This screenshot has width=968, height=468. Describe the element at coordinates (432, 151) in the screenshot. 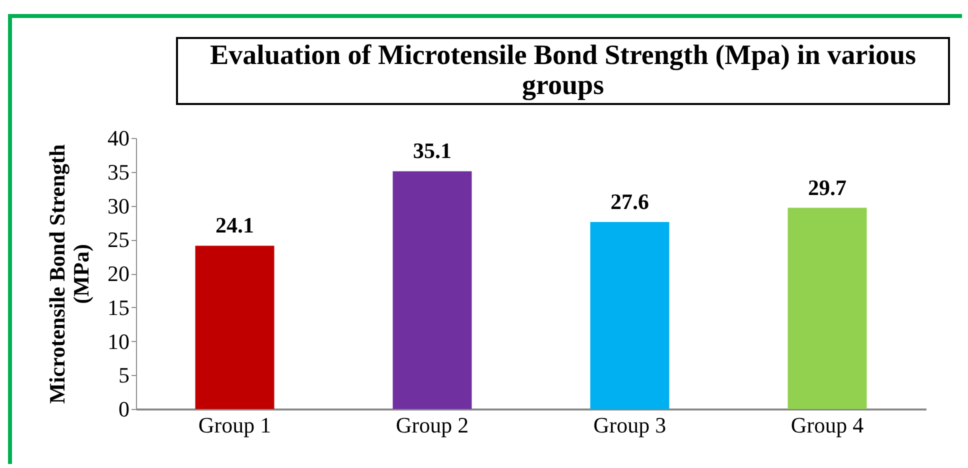

I see `data-label: 35.1` at that location.